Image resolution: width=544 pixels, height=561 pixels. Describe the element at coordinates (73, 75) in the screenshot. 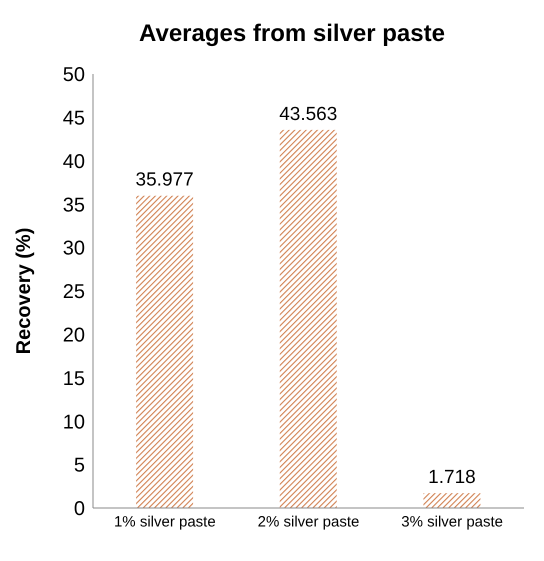

I see `y-tick-label: 50` at that location.